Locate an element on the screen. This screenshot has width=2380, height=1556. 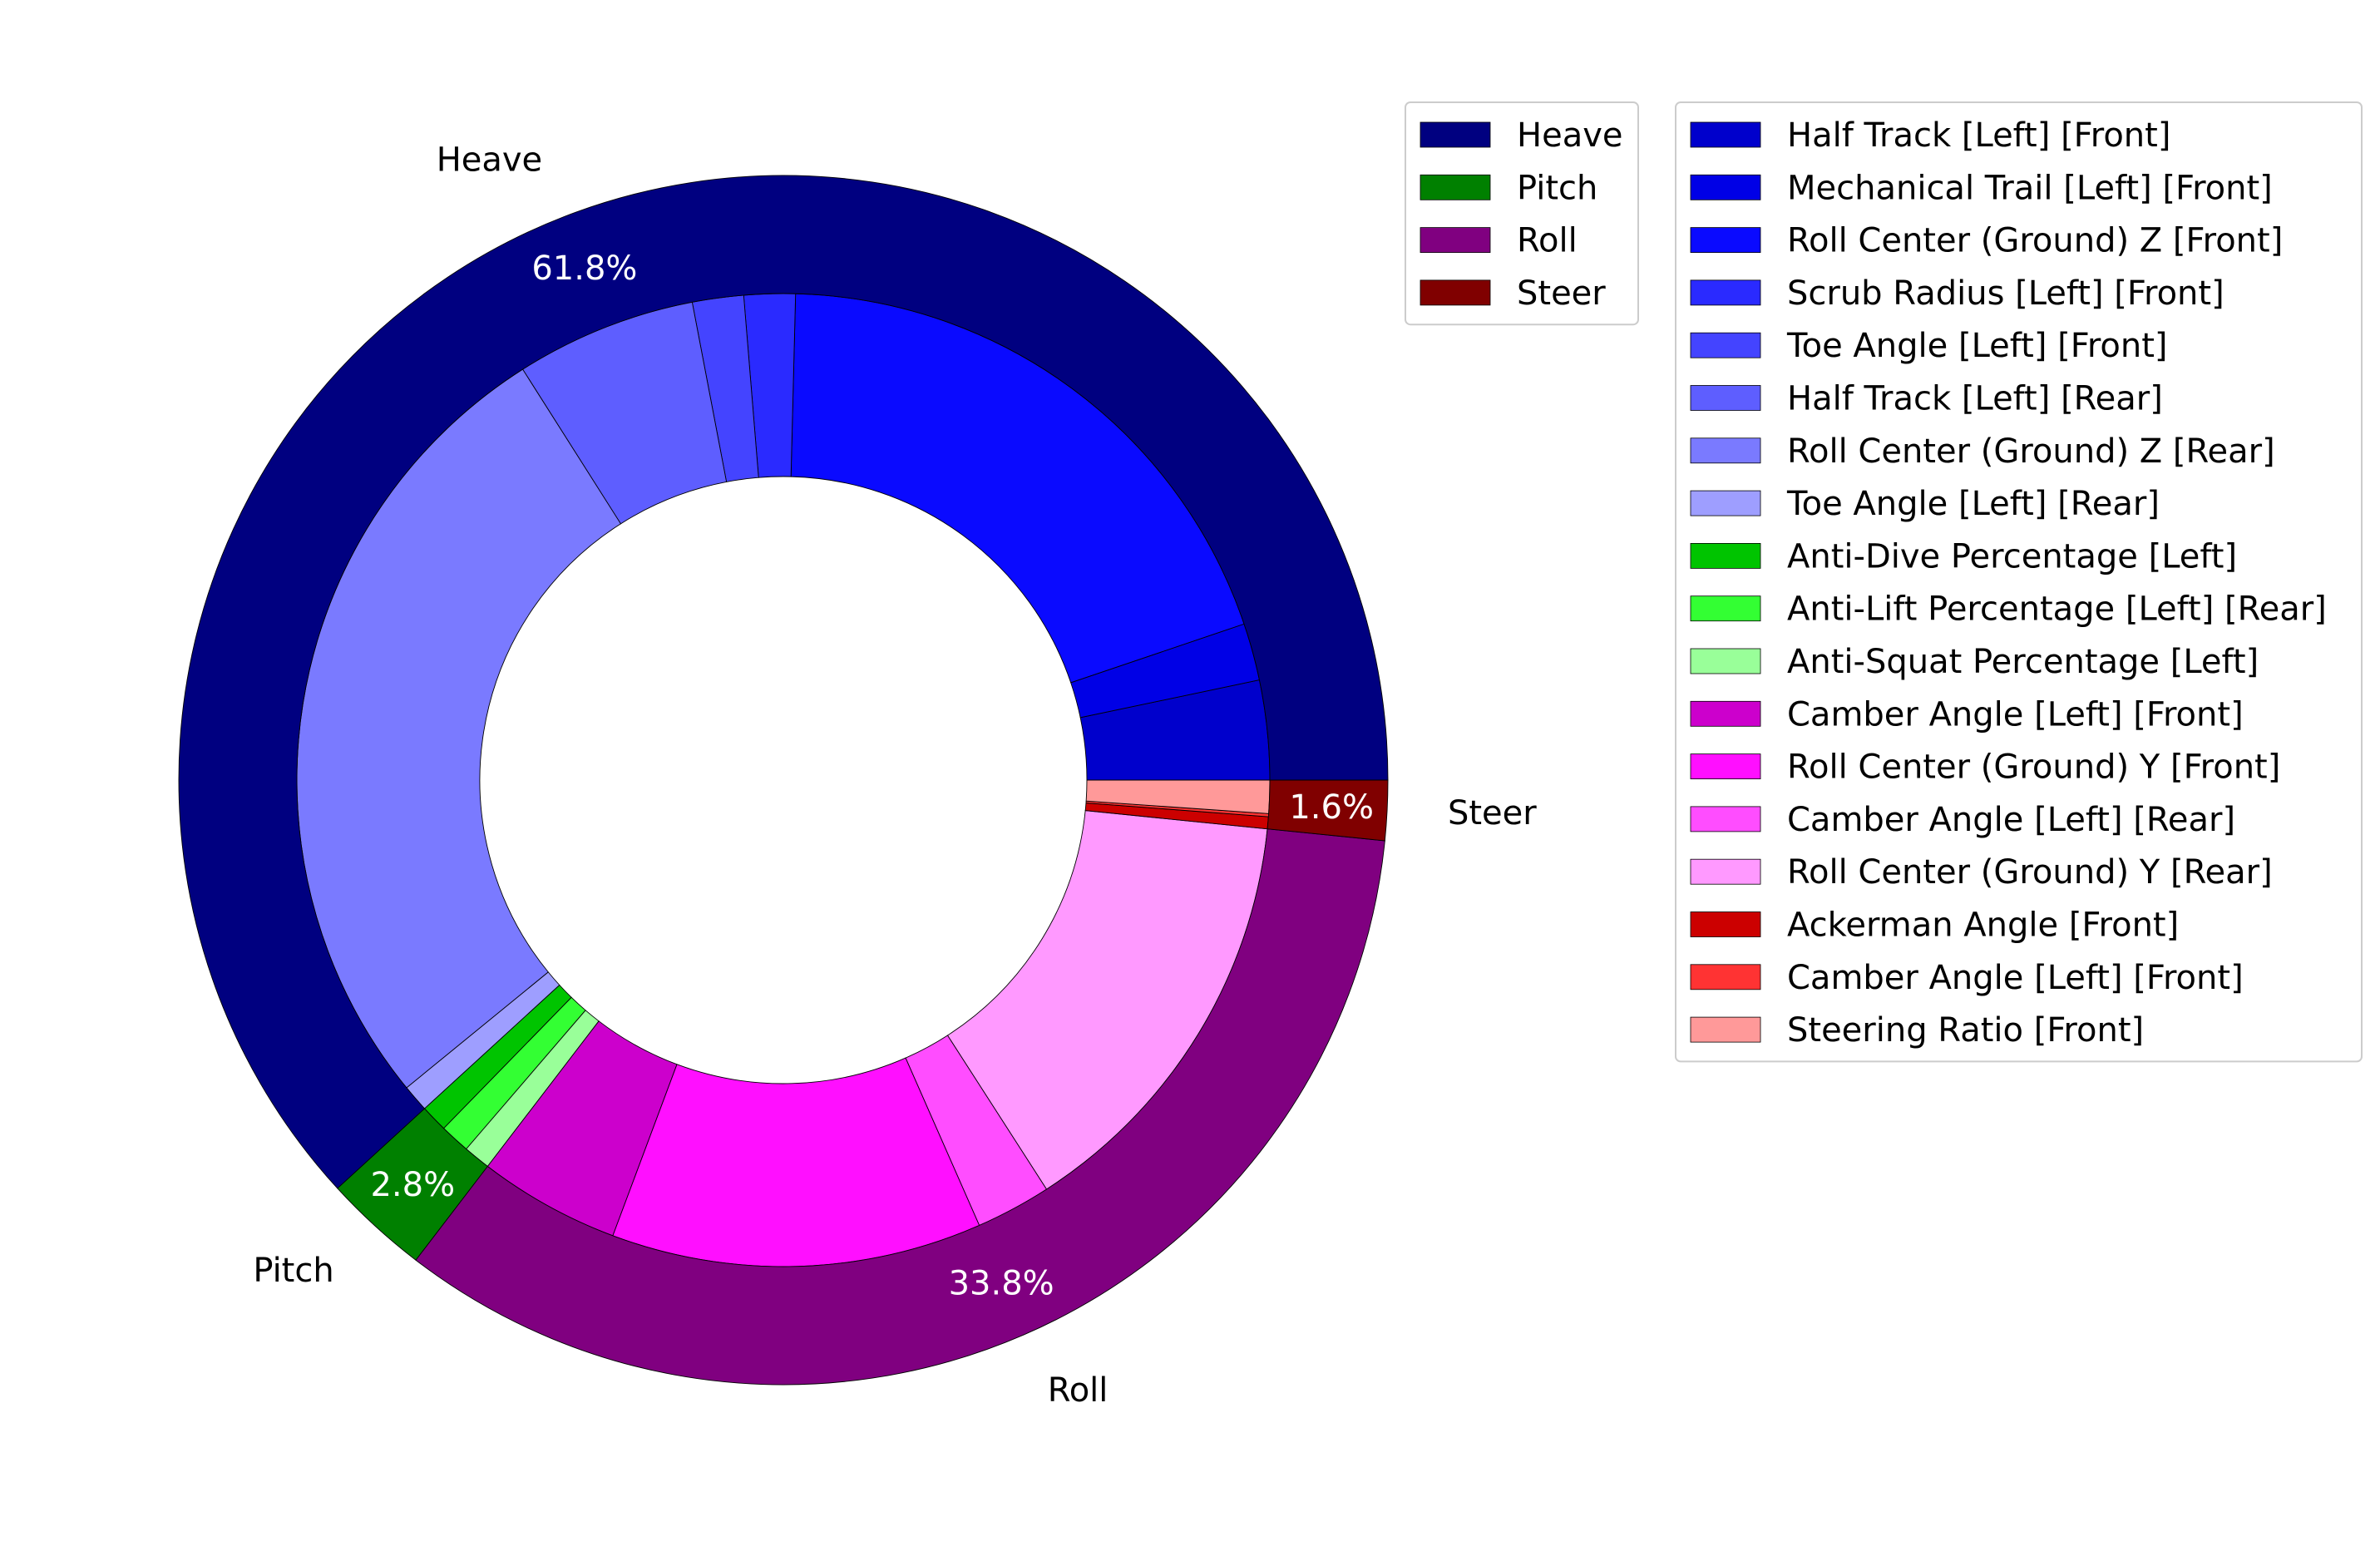
group-label-steer: Steer is located at coordinates (1492, 813).